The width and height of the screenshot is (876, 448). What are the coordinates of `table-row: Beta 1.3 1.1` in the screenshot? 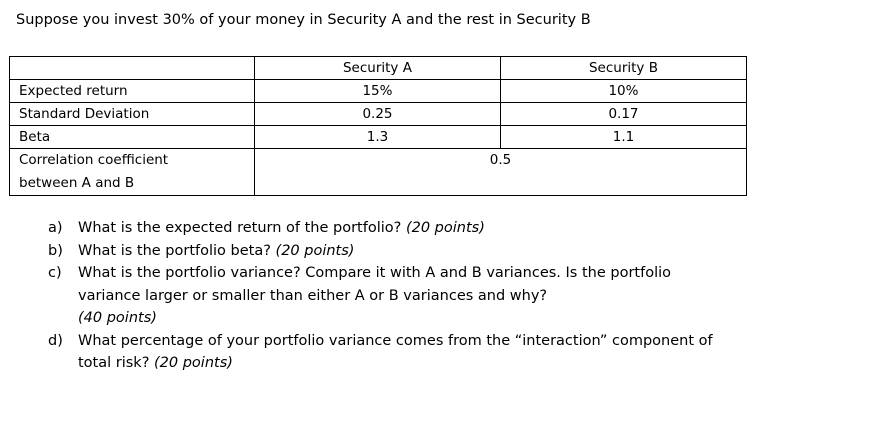 It's located at (378, 137).